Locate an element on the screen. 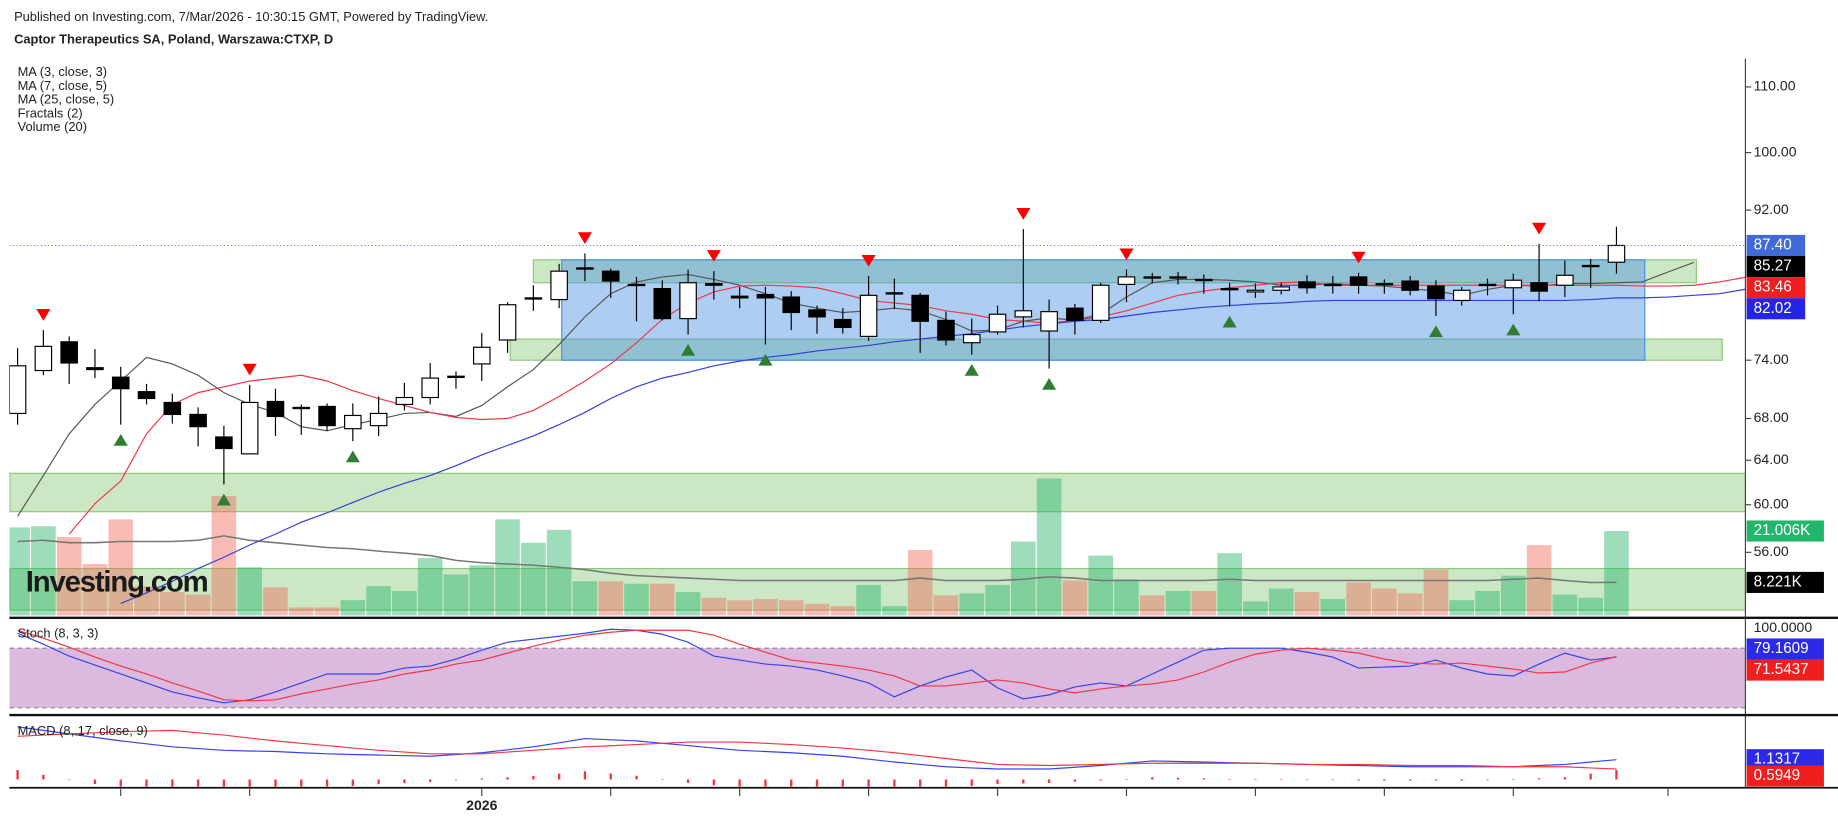  y-tick-label: 100.0000 is located at coordinates (1783, 627).